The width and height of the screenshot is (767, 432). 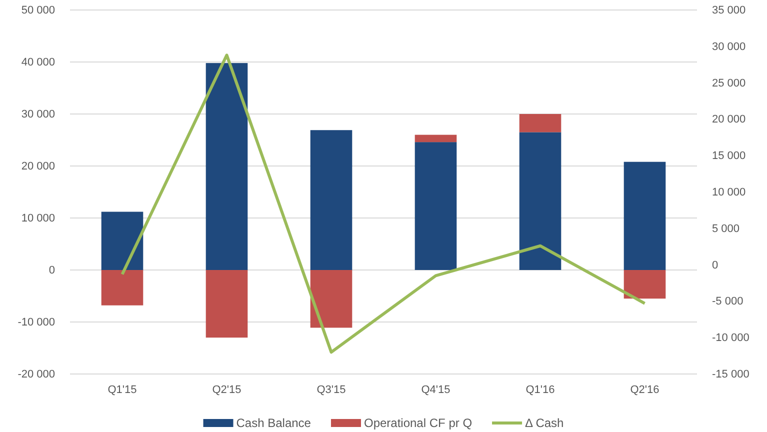 I want to click on y2-tick-label: 15 000, so click(x=729, y=156).